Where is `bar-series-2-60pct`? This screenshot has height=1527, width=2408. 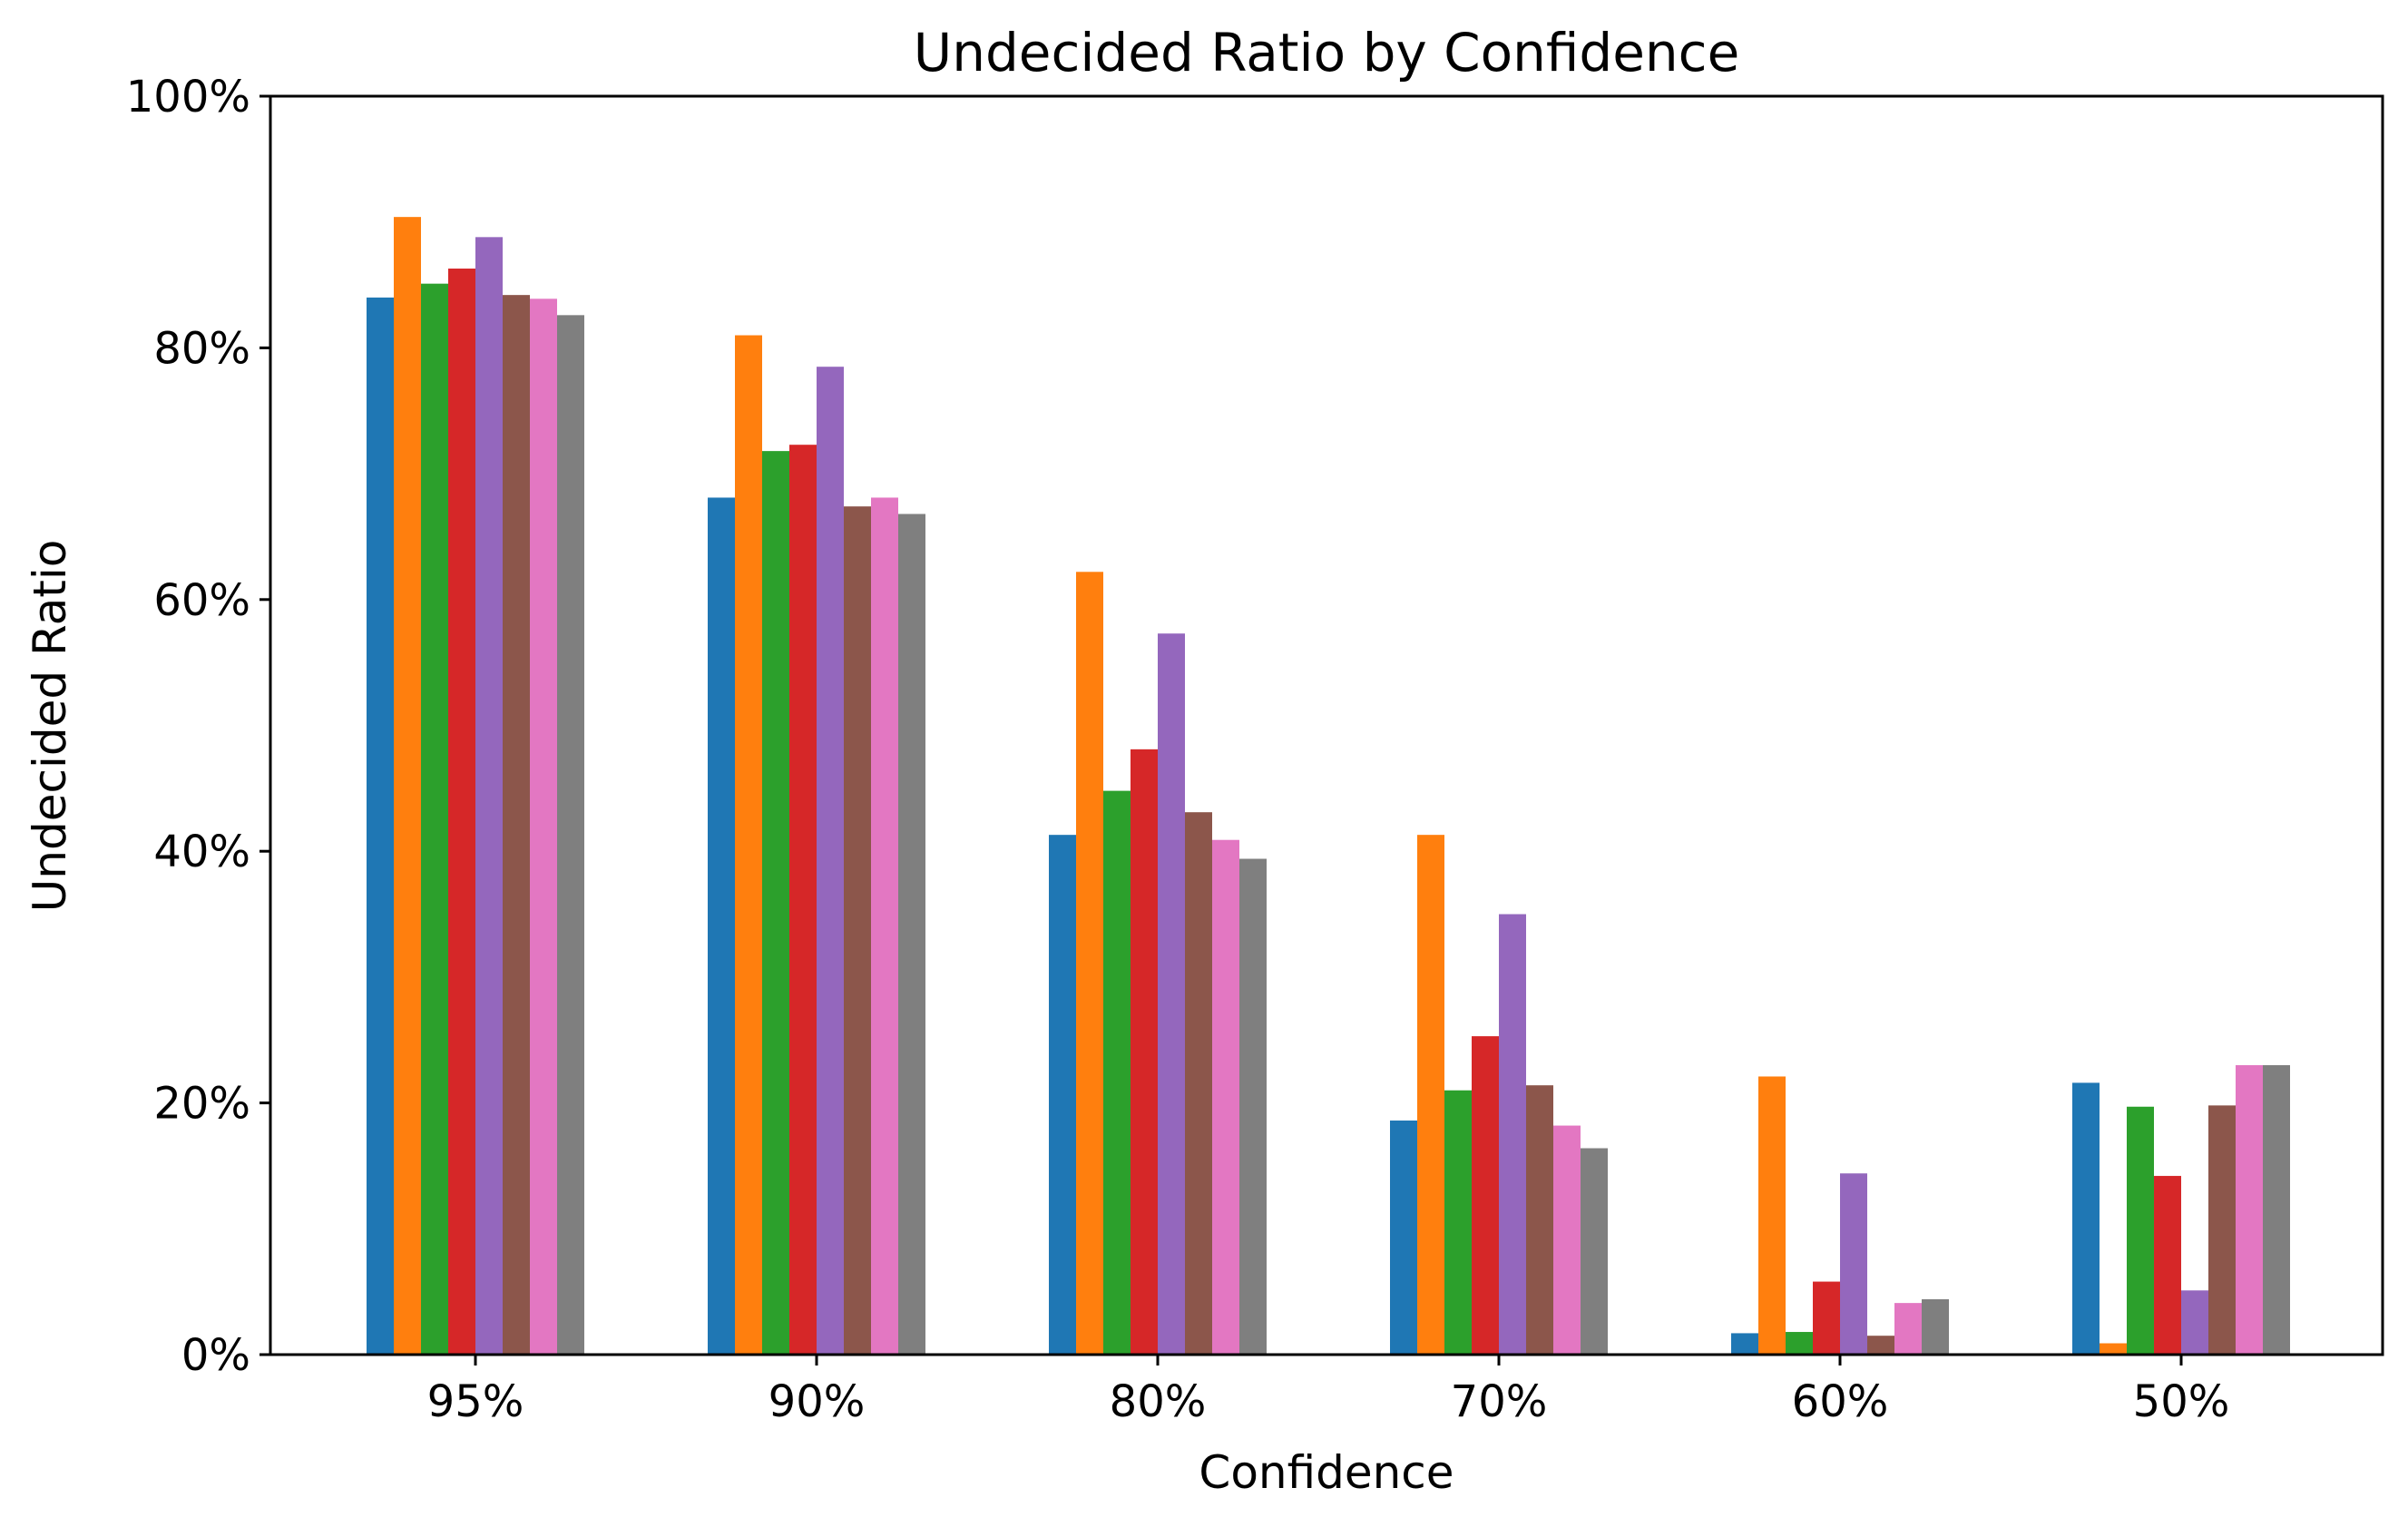
bar-series-2-60pct is located at coordinates (1772, 1216).